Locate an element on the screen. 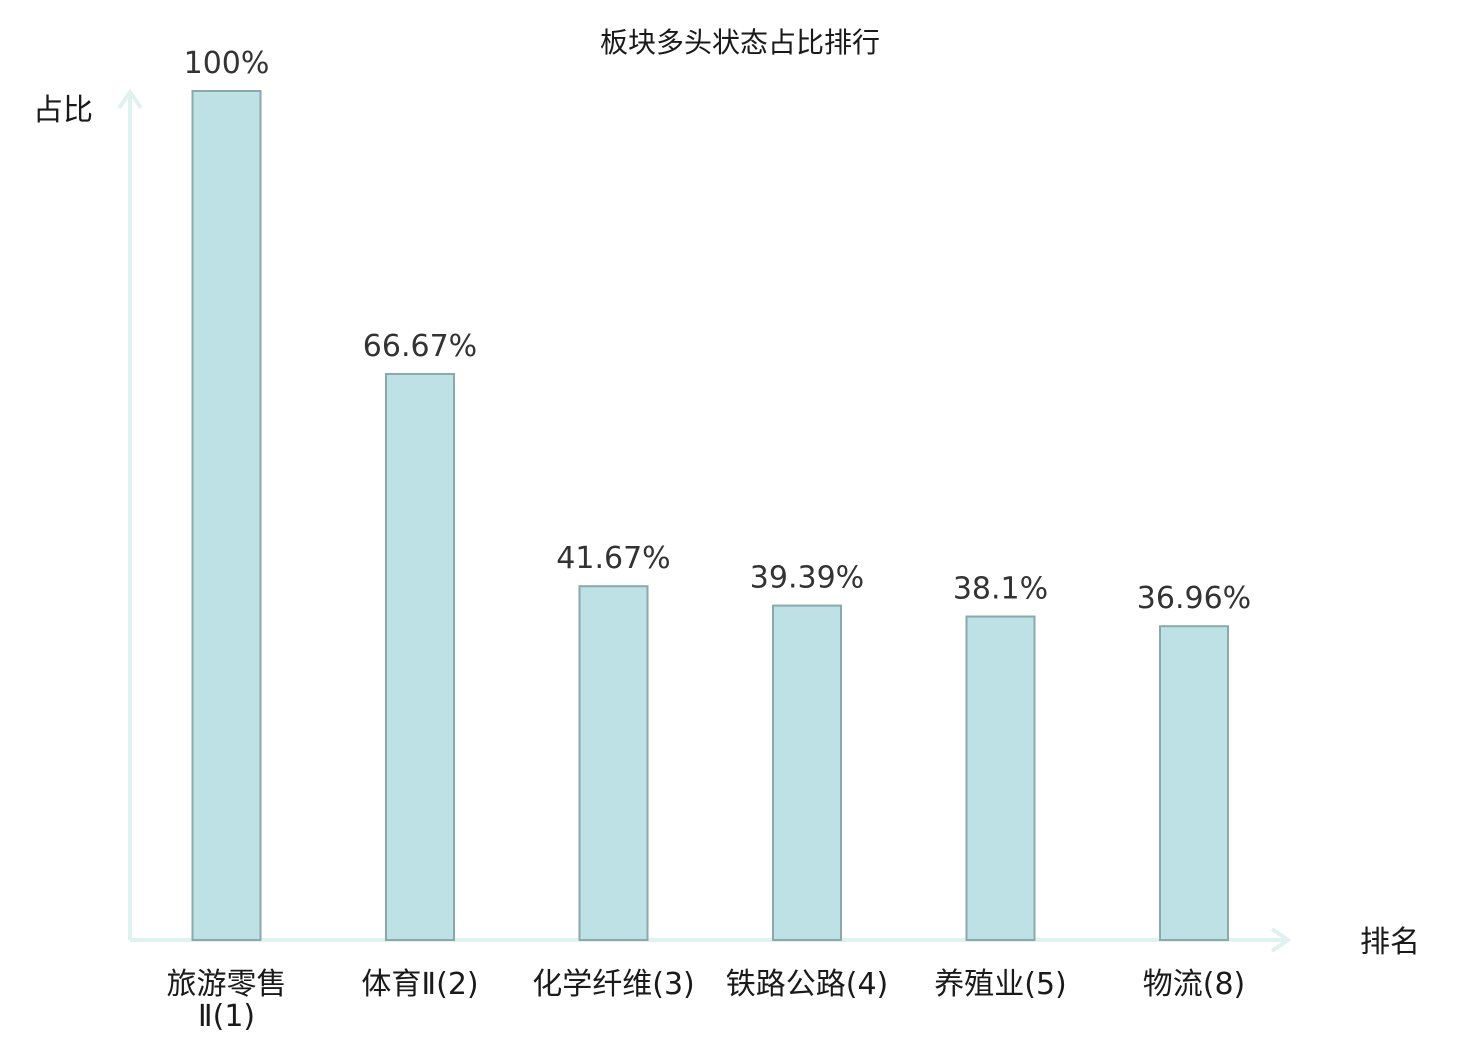  bar-value-label: 100% is located at coordinates (227, 63).